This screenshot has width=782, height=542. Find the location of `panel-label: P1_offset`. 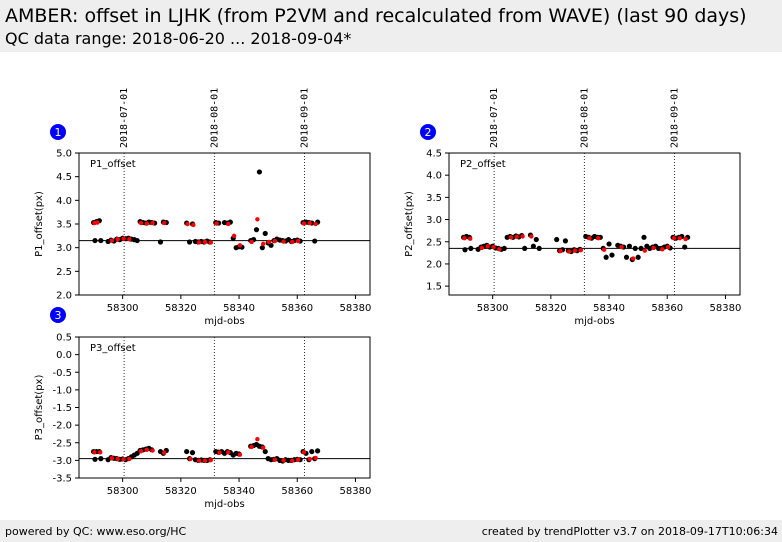

panel-label: P1_offset is located at coordinates (113, 164).